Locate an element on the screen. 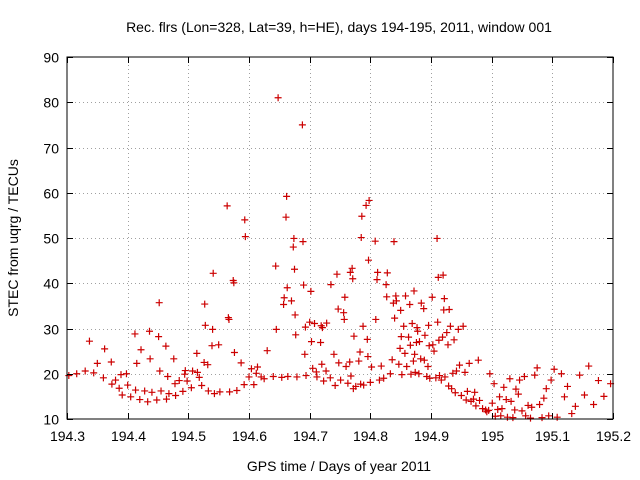 The height and width of the screenshot is (480, 640). y-tick-label: 30 is located at coordinates (51, 330).